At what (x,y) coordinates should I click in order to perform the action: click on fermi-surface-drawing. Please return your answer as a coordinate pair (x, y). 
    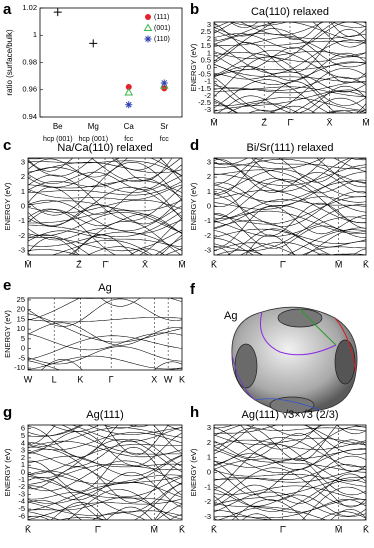
    Looking at the image, I should click on (294, 360).